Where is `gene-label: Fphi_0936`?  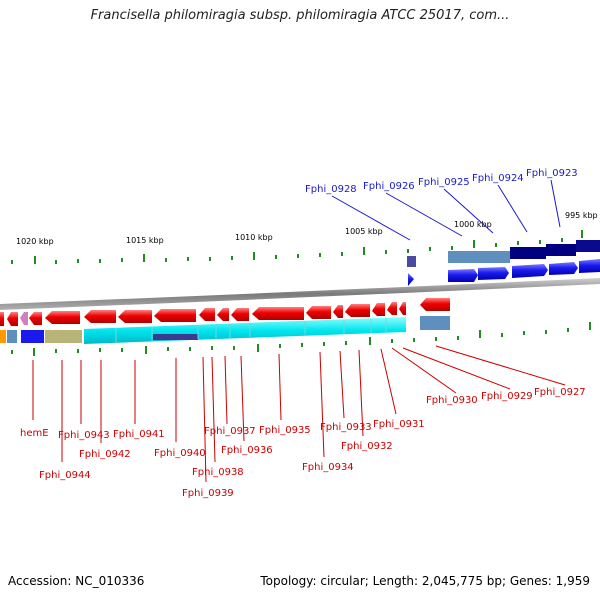 gene-label: Fphi_0936 is located at coordinates (247, 450).